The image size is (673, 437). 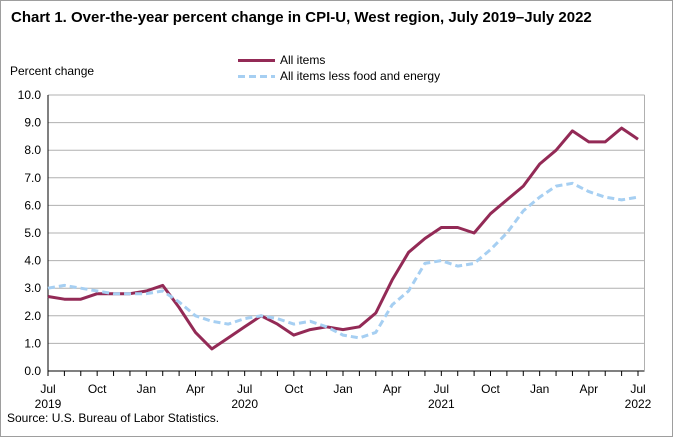 What do you see at coordinates (48, 404) in the screenshot?
I see `x-axis-year-label: 2019` at bounding box center [48, 404].